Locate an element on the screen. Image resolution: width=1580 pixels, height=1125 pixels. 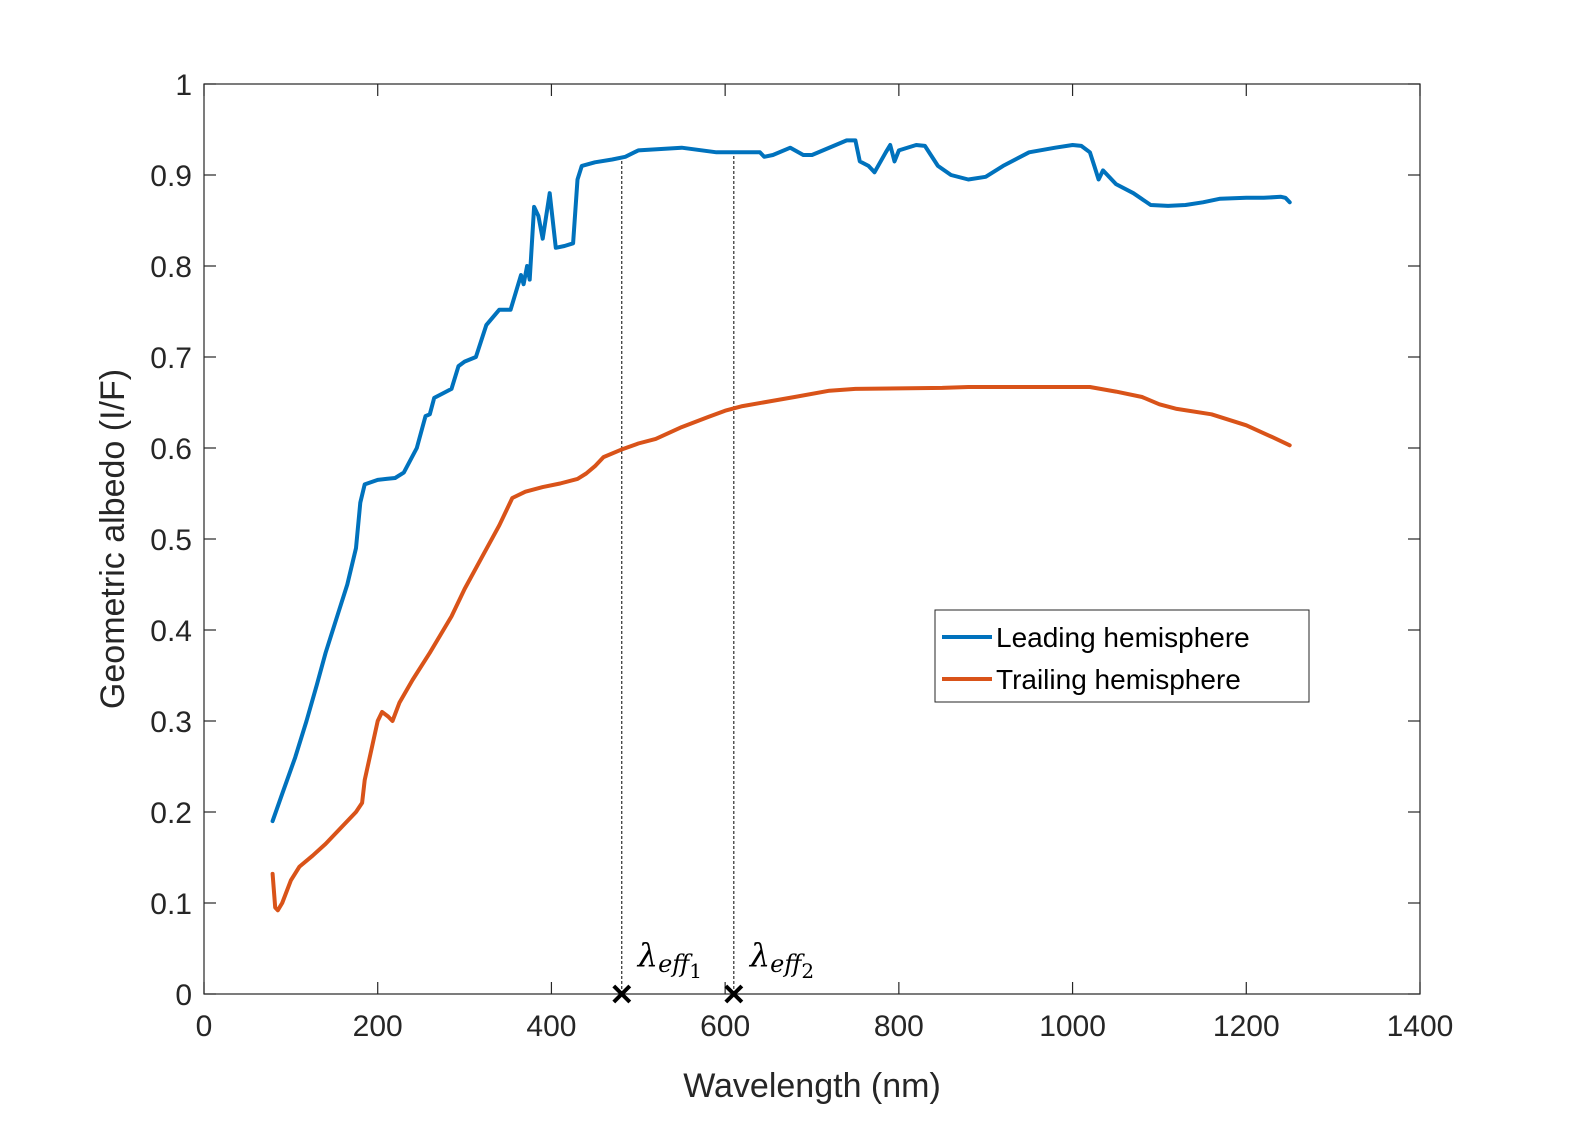
y-tick-label: 0.5 is located at coordinates (171, 540).